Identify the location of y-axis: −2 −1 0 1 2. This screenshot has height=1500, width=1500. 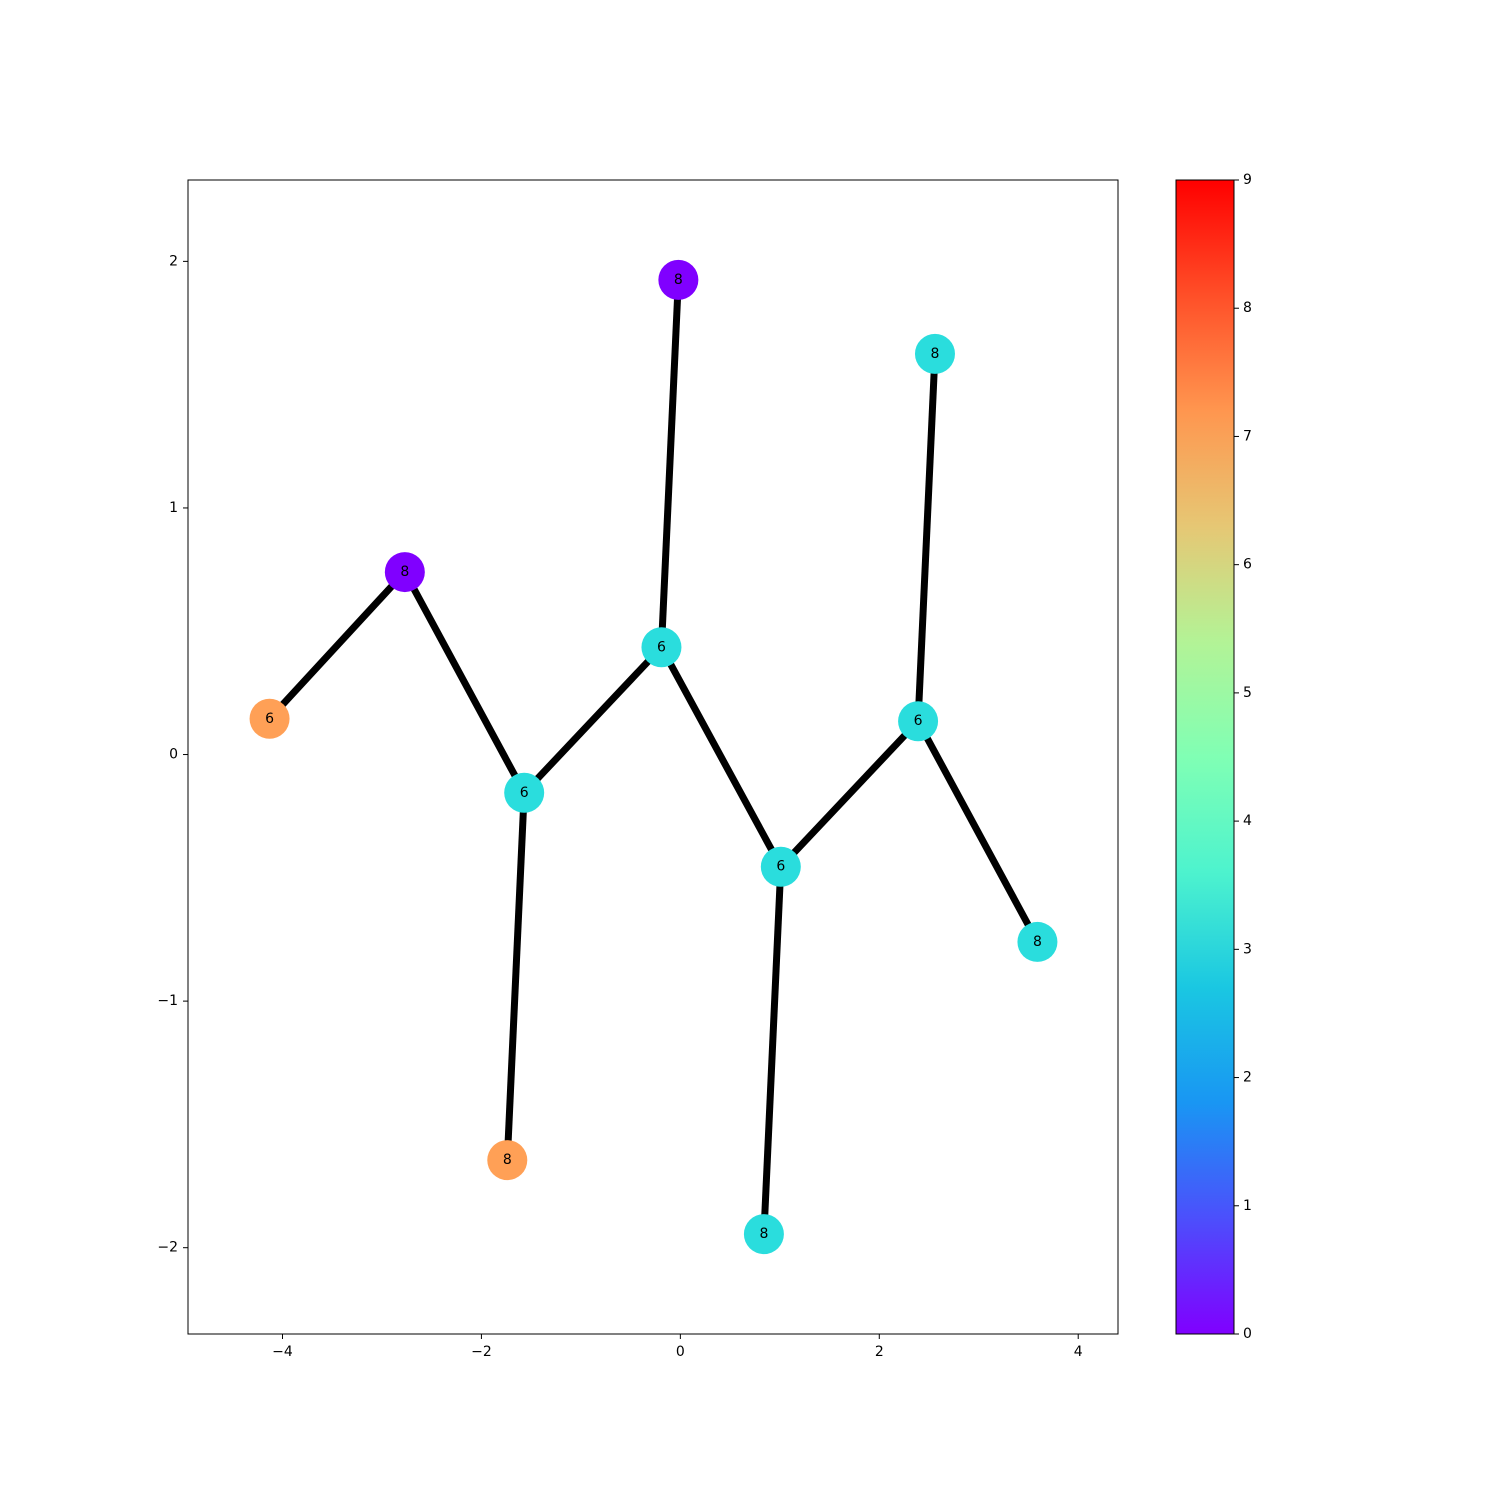
(172, 754).